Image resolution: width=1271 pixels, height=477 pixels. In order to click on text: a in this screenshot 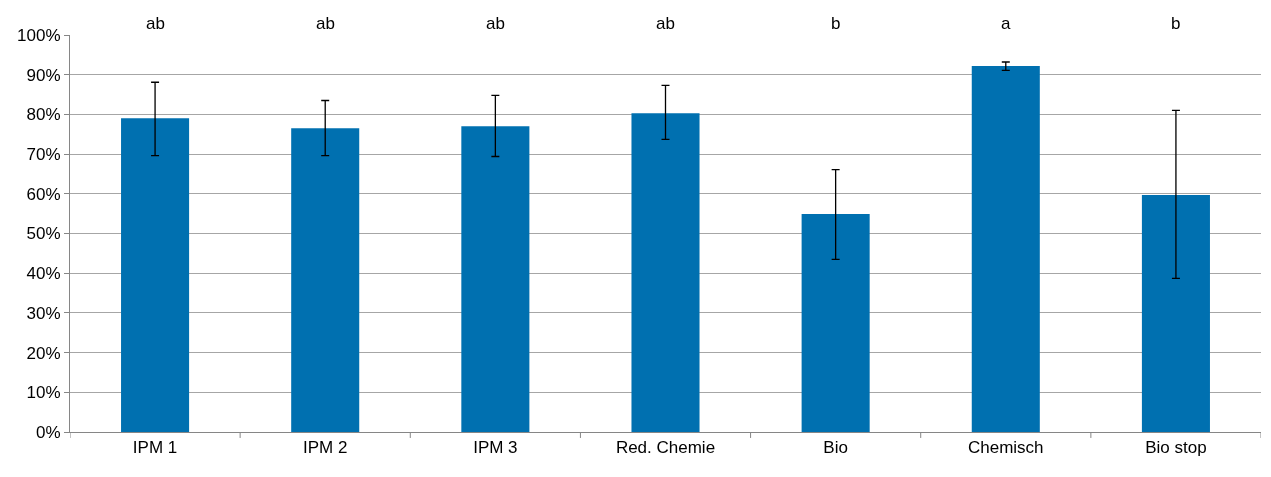, I will do `click(1006, 23)`.